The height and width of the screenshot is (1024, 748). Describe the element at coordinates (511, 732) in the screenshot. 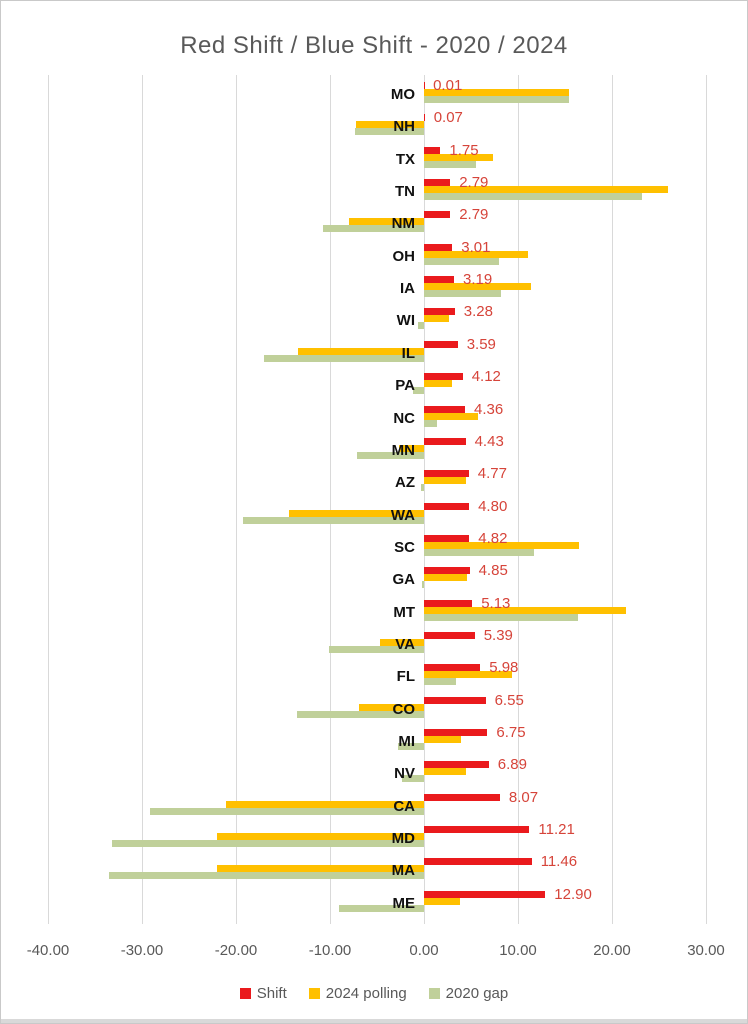

I see `shift-value-label-MI: 6.75` at that location.